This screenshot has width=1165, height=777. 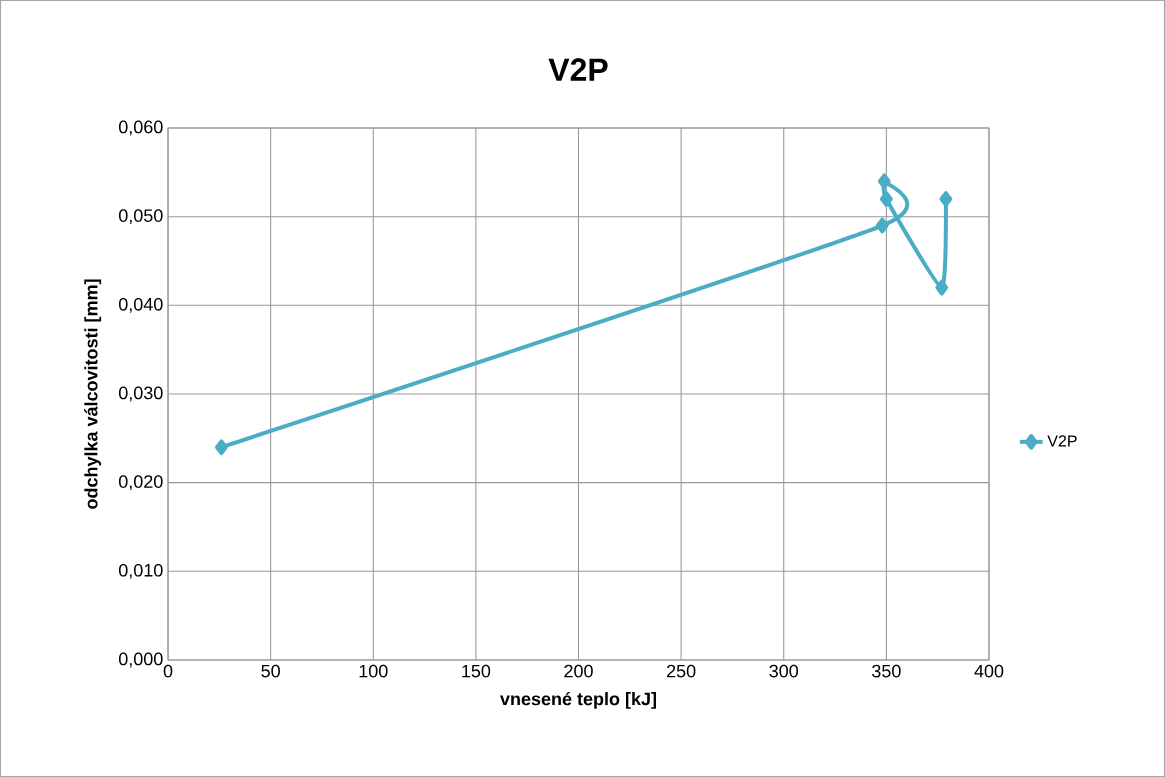 What do you see at coordinates (578, 700) in the screenshot?
I see `x-axis-title: vnesené teplo [kJ]` at bounding box center [578, 700].